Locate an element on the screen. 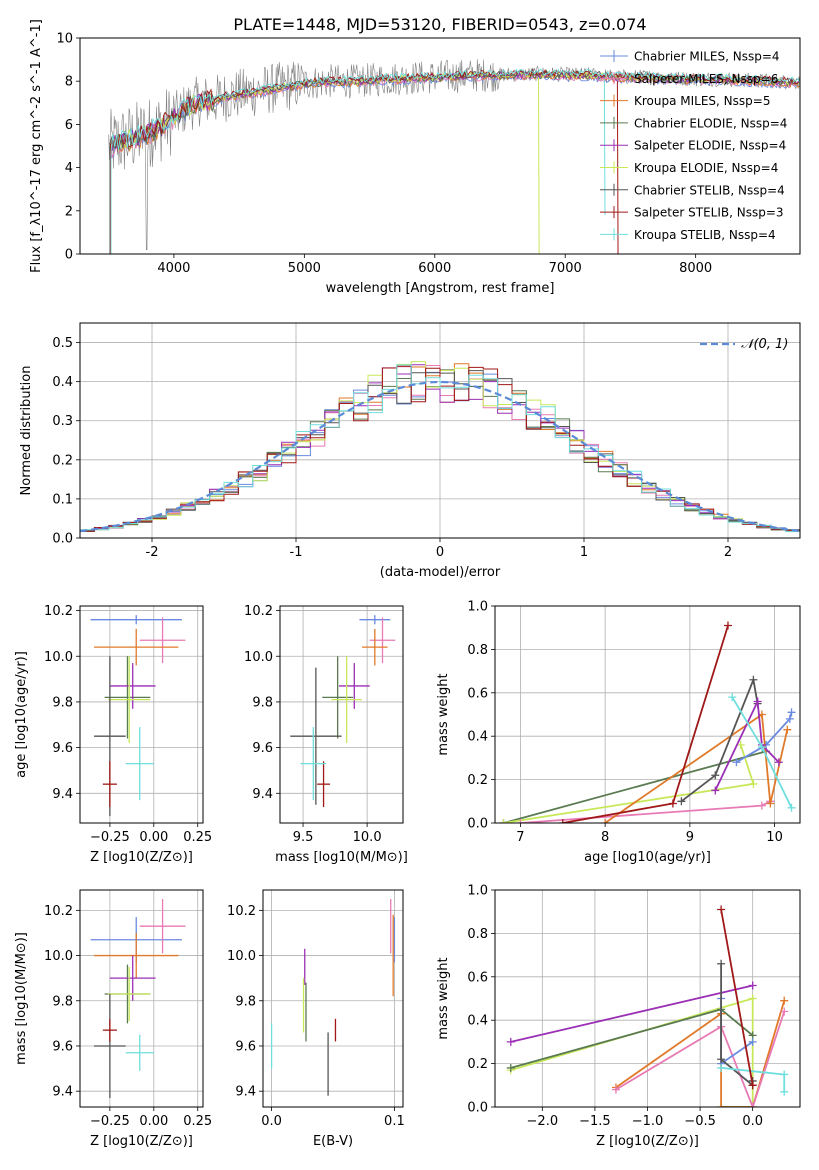 The image size is (819, 1170). y-tick-label: 0 is located at coordinates (69, 255).